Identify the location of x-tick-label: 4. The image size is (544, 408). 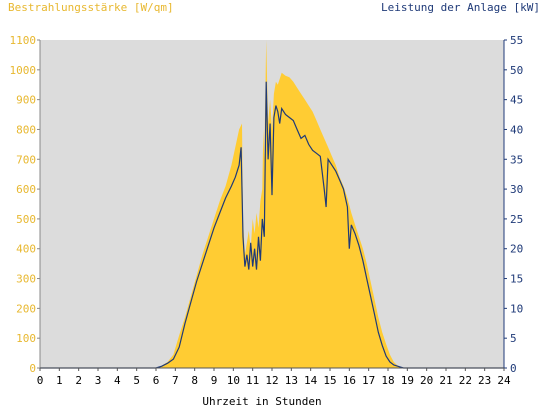
(117, 380).